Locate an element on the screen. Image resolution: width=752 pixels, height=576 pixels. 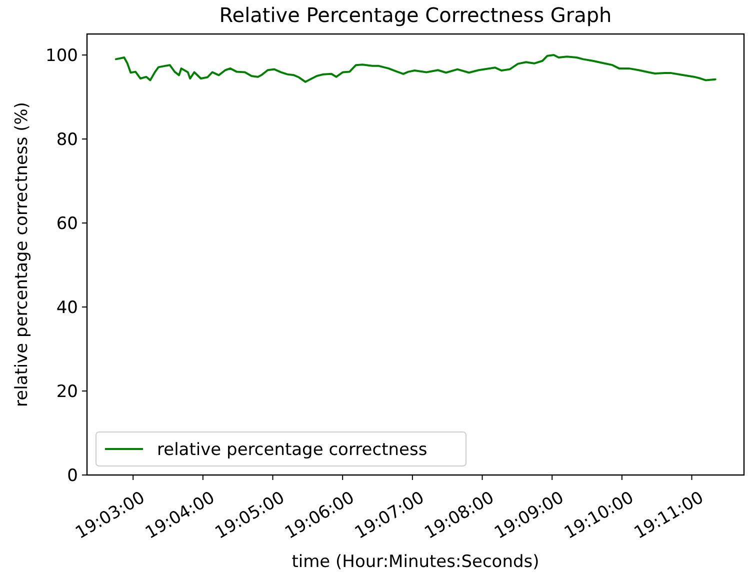
x-axis-title: time (Hour:Minutes:Seconds) is located at coordinates (416, 562).